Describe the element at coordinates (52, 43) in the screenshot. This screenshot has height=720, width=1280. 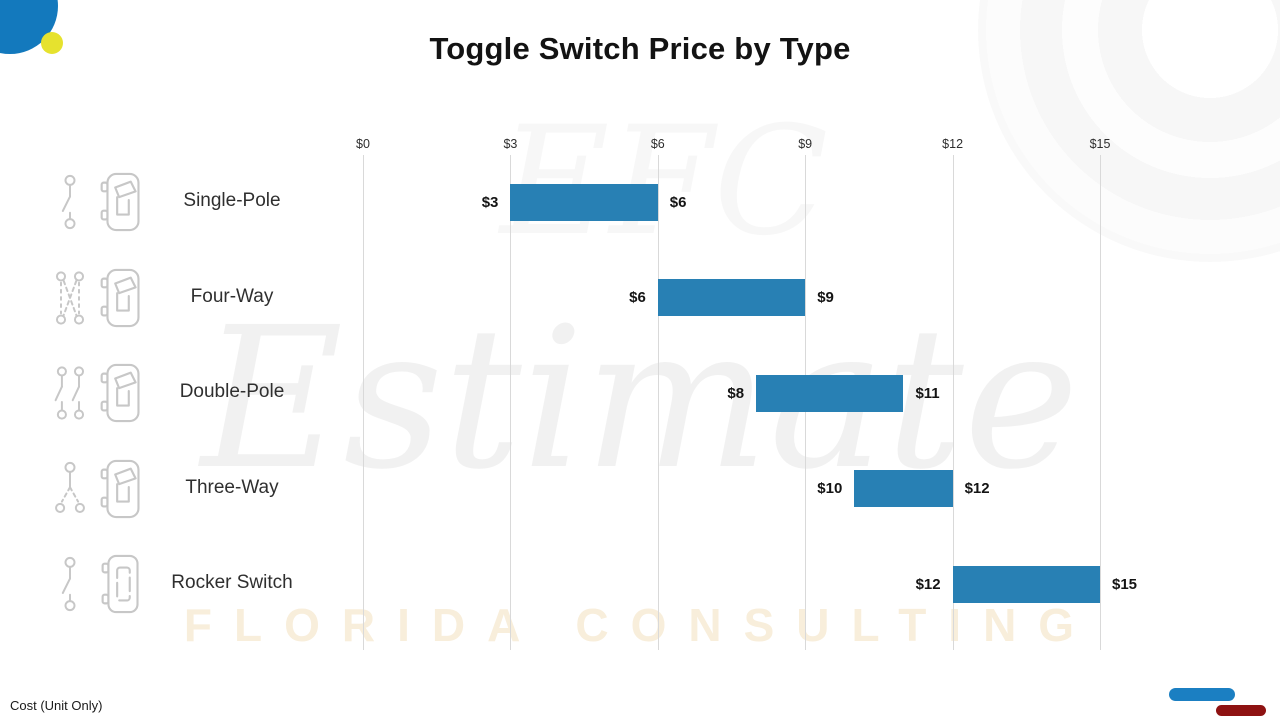
I see `logo-yellow-circle-icon` at that location.